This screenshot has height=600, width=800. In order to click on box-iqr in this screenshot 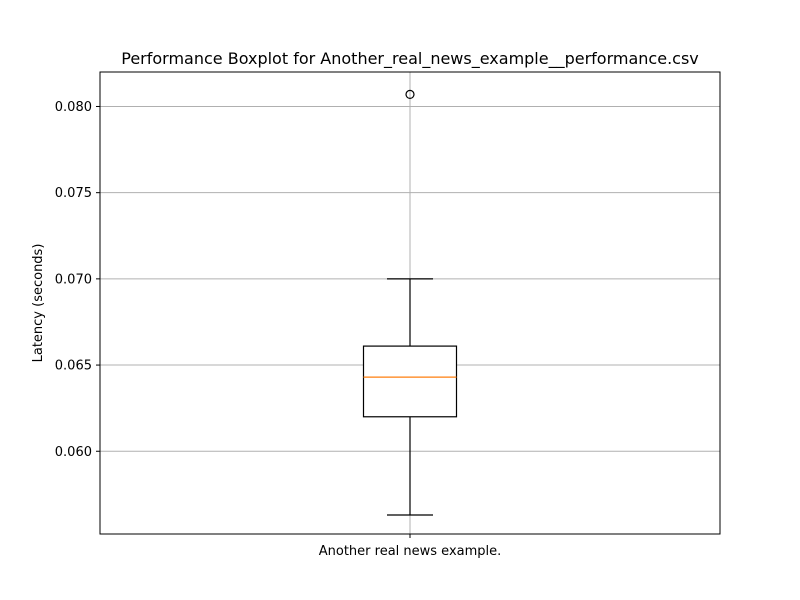, I will do `click(410, 381)`.